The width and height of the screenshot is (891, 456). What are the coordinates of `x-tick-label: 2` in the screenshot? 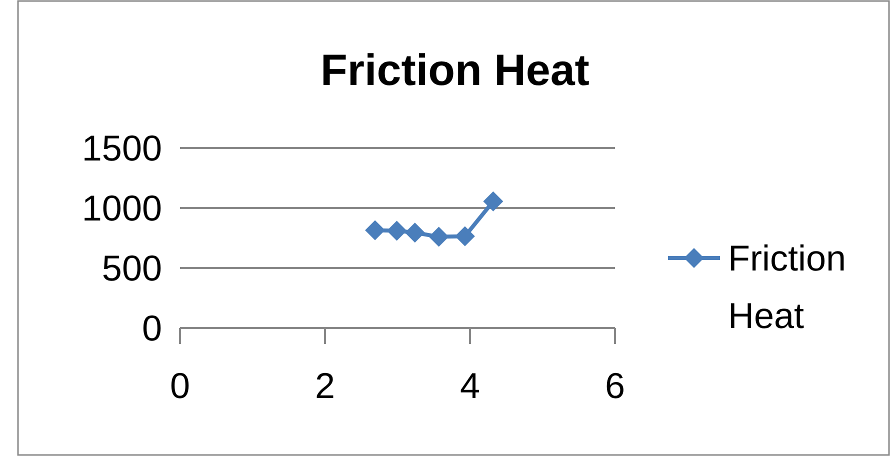 It's located at (325, 385).